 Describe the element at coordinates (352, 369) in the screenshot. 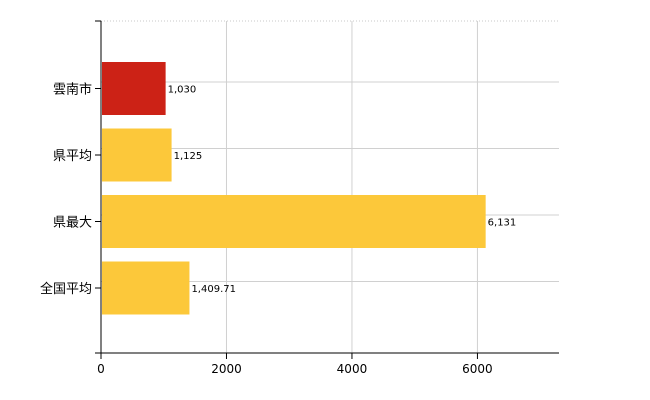

I see `x-tick-label: 4000` at that location.